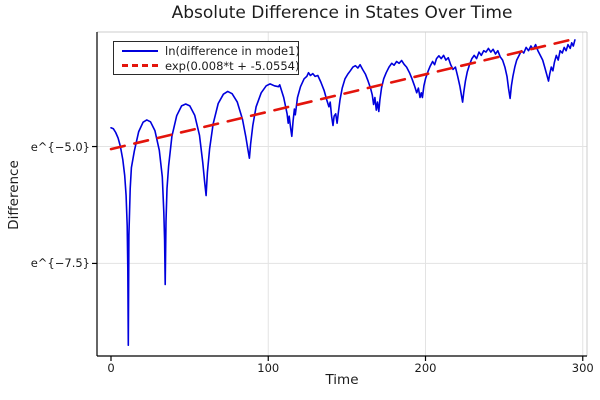 This screenshot has width=600, height=400. I want to click on legend-entry-series2: exp(0.008*t + -5.0554), so click(210, 66).